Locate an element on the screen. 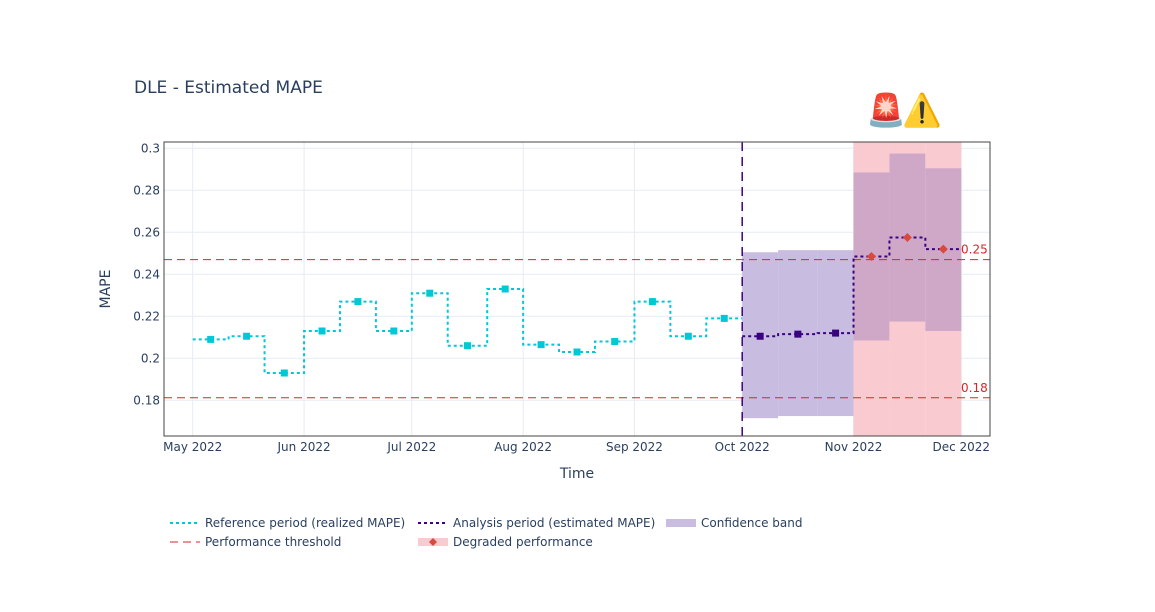 This screenshot has height=612, width=1155. threshold-label: 0.18 is located at coordinates (974, 388).